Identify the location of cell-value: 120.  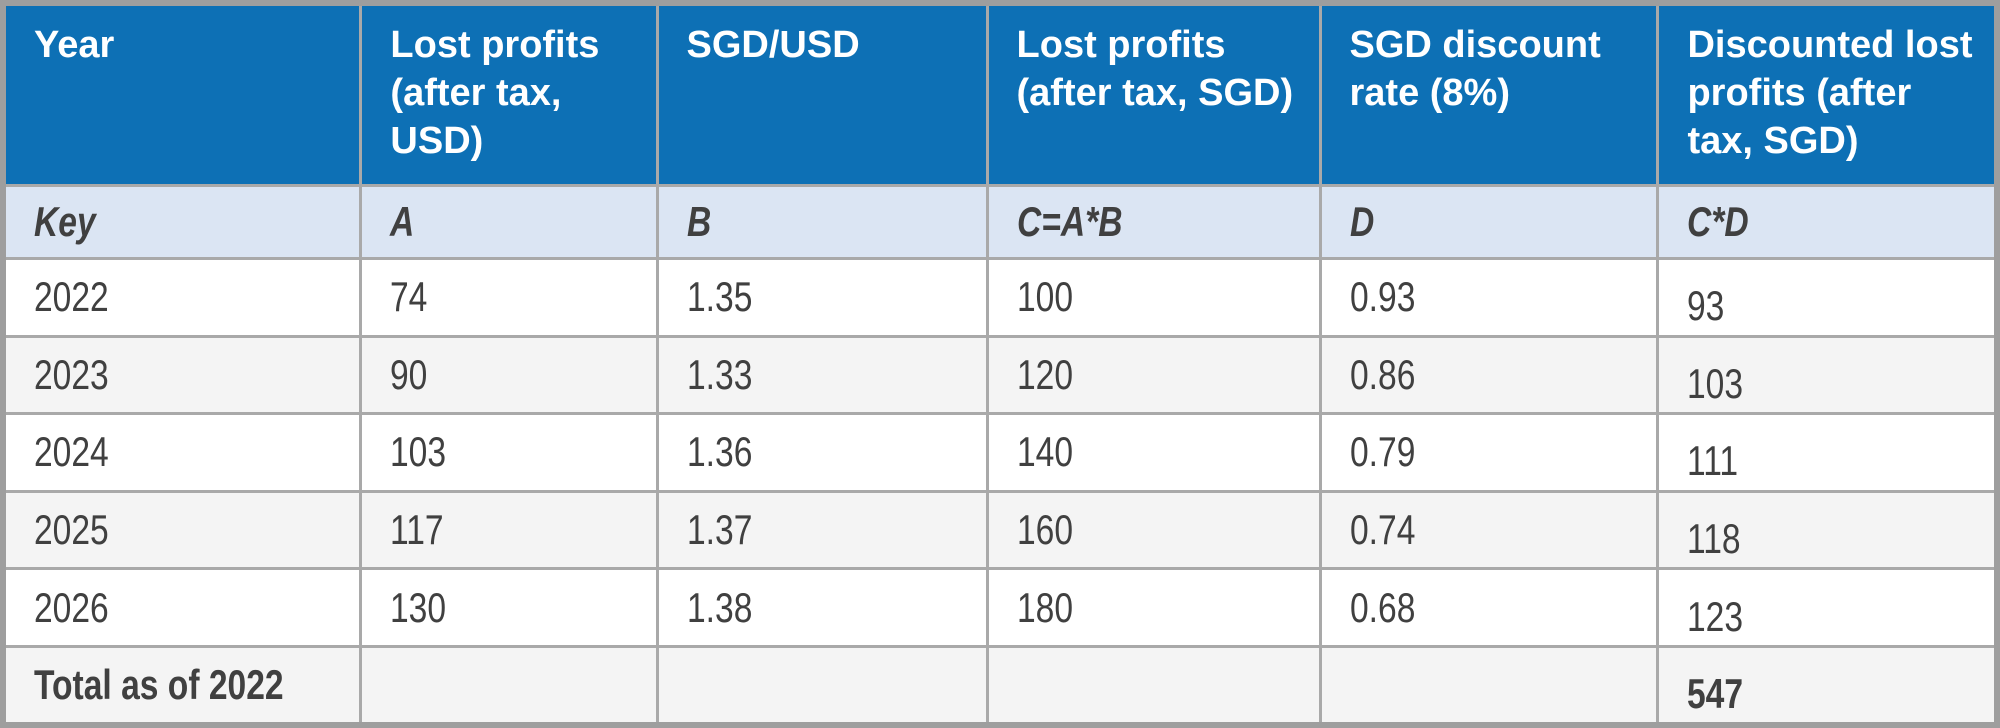
(1044, 374).